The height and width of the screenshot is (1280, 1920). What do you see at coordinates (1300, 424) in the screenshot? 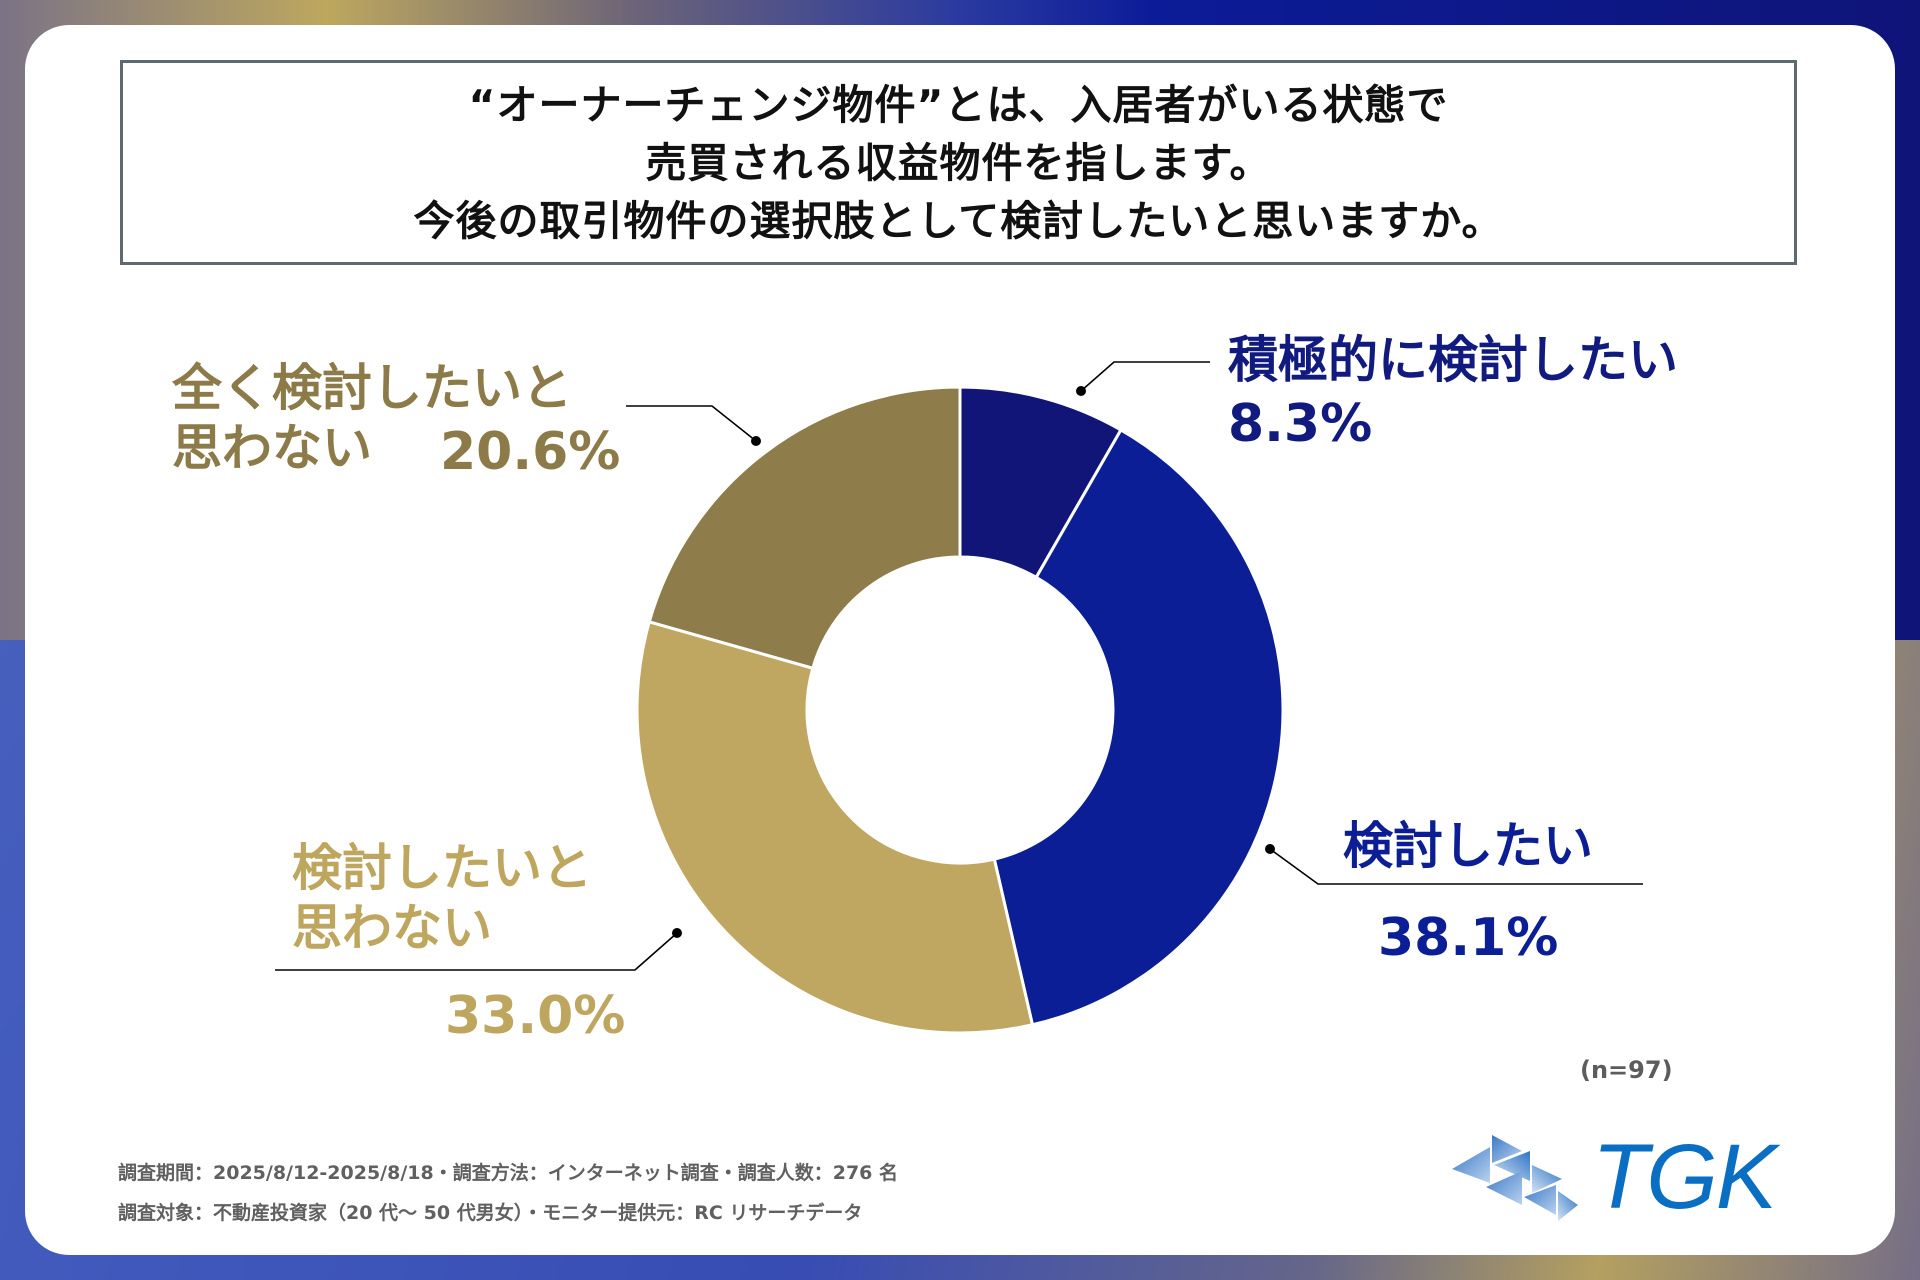
I see `value-strongly-consider: 8.3%` at bounding box center [1300, 424].